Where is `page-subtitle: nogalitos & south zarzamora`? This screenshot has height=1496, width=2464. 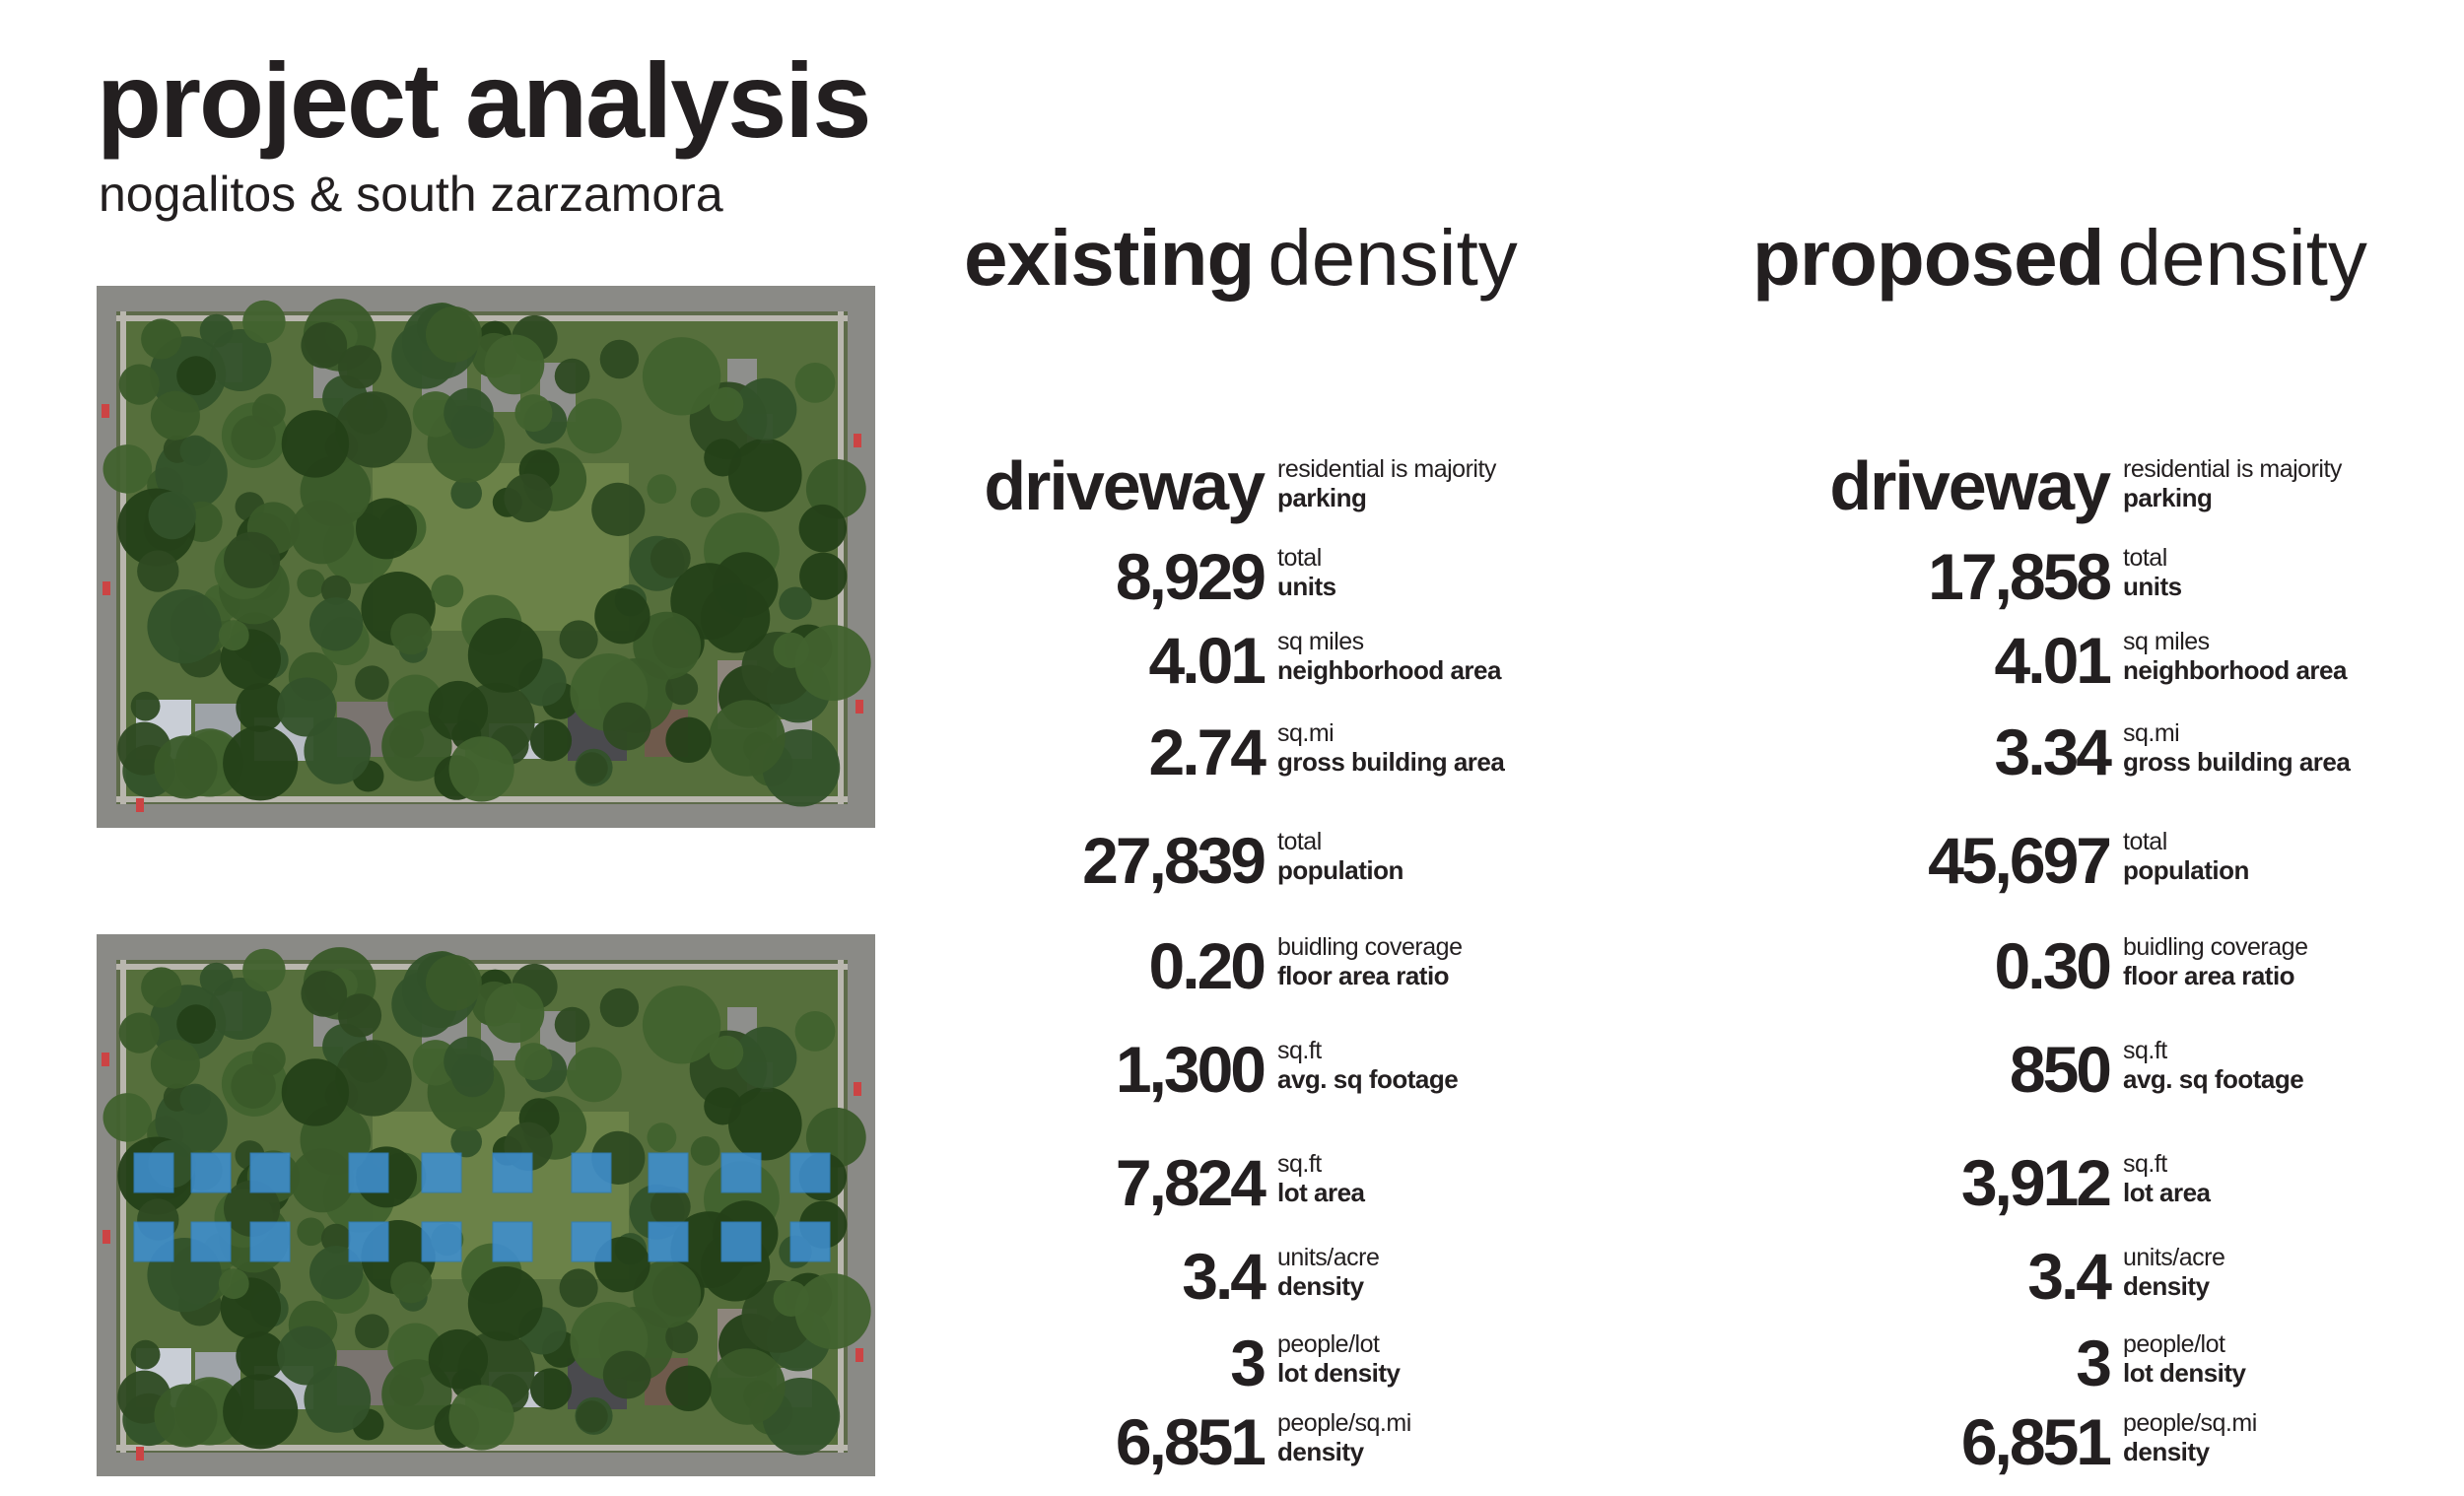
page-subtitle: nogalitos & south zarzamora is located at coordinates (411, 194).